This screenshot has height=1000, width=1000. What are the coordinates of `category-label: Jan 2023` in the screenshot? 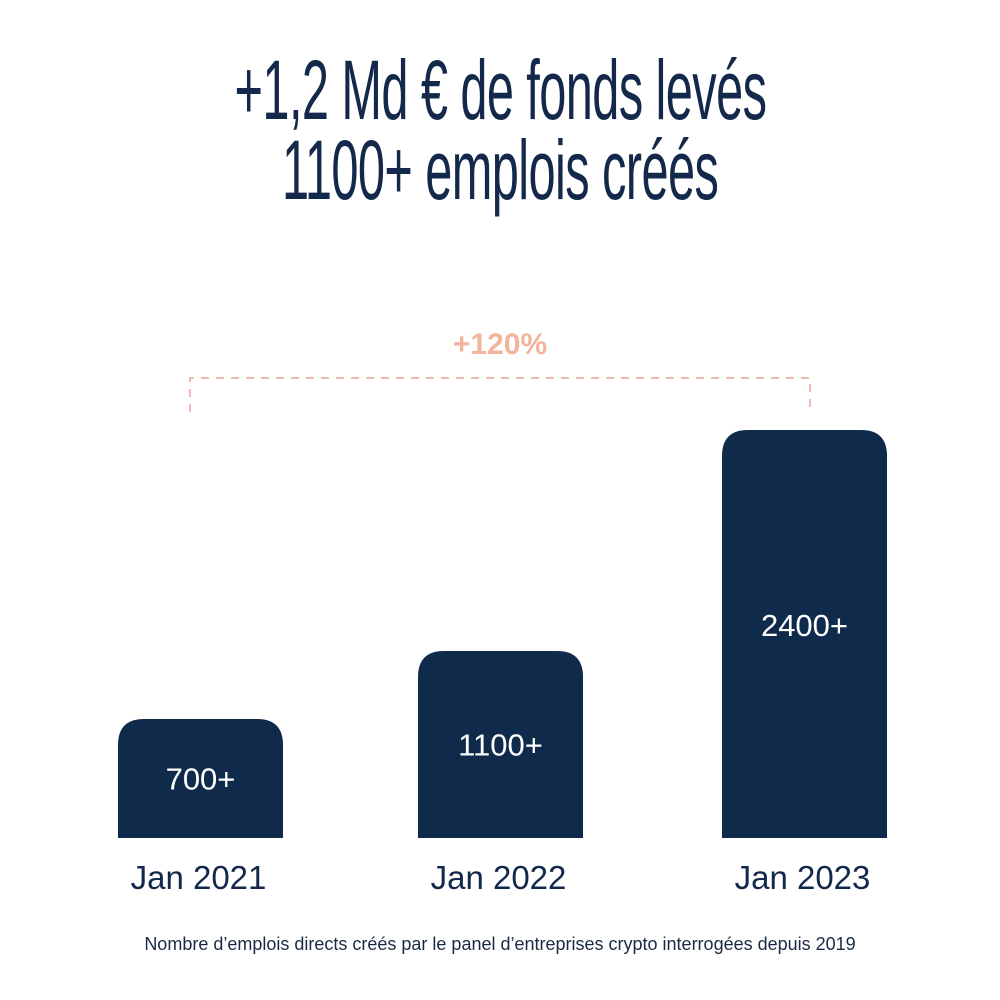 It's located at (803, 877).